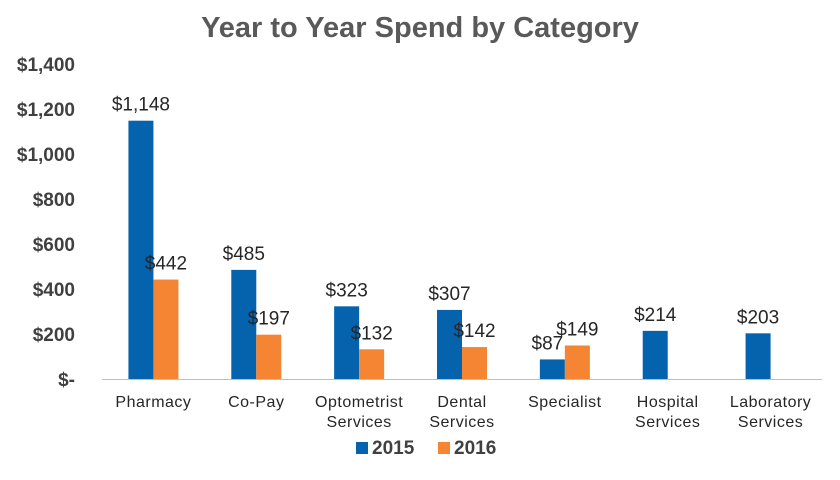  What do you see at coordinates (565, 402) in the screenshot?
I see `x-tick-label: Specialist` at bounding box center [565, 402].